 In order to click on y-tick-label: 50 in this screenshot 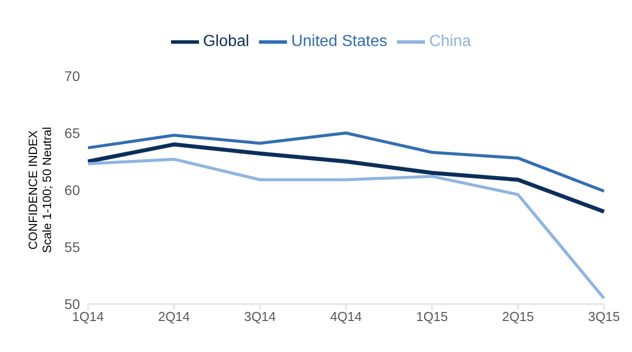, I will do `click(72, 304)`.